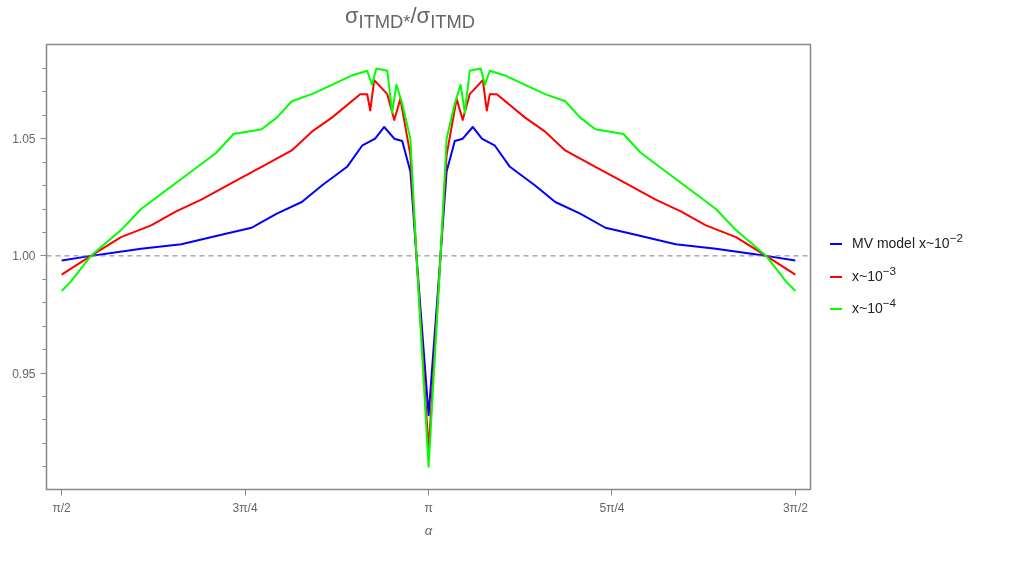  What do you see at coordinates (24, 256) in the screenshot?
I see `y-tick-label: 1.00` at bounding box center [24, 256].